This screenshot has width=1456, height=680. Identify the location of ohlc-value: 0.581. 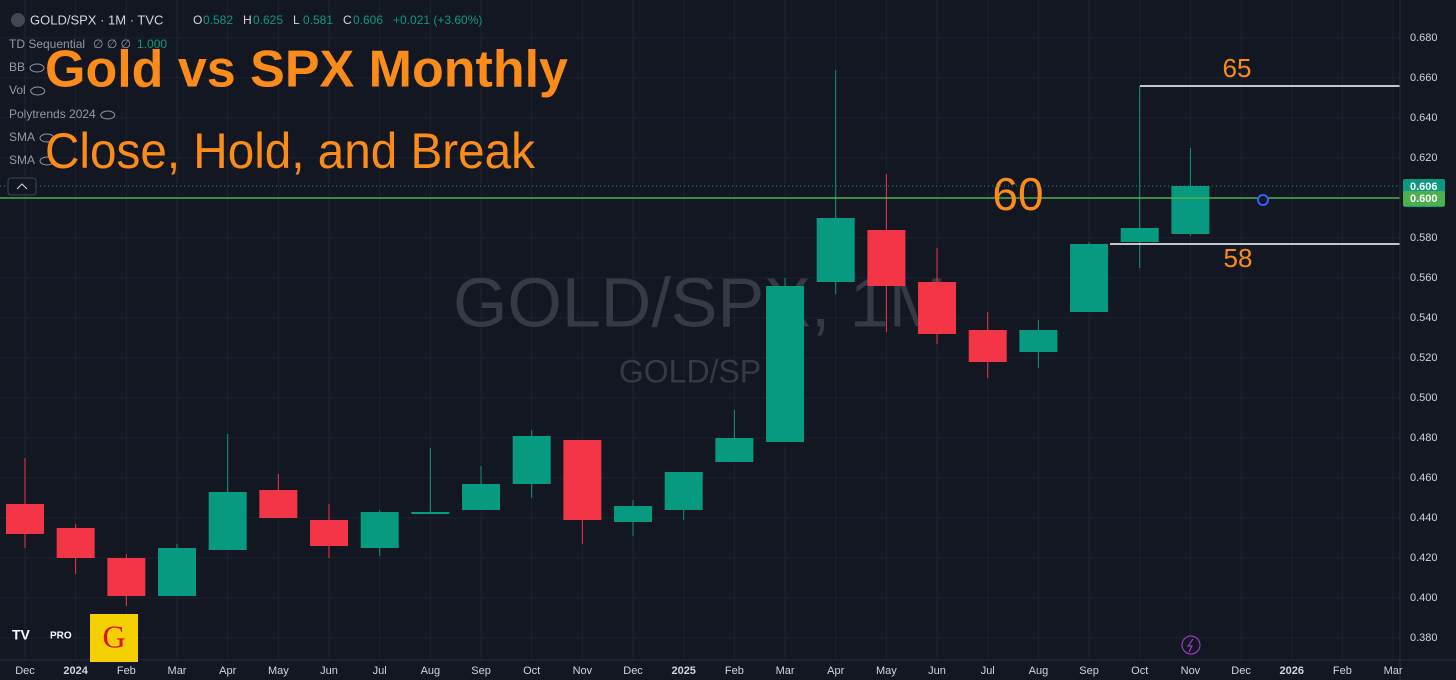
(318, 20).